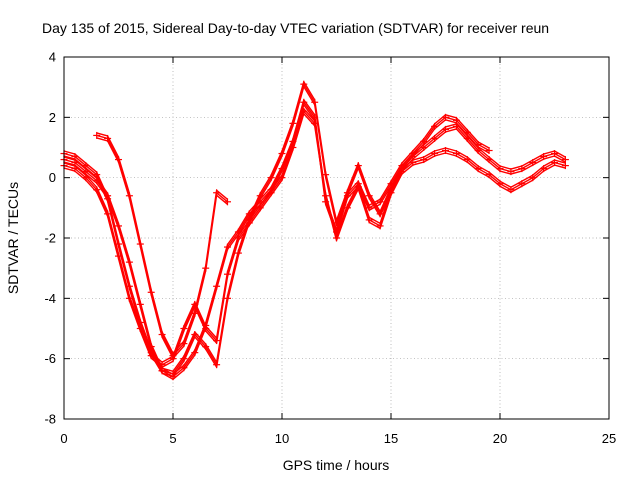 This screenshot has width=640, height=480. Describe the element at coordinates (172, 438) in the screenshot. I see `x-tick-label: 5` at that location.